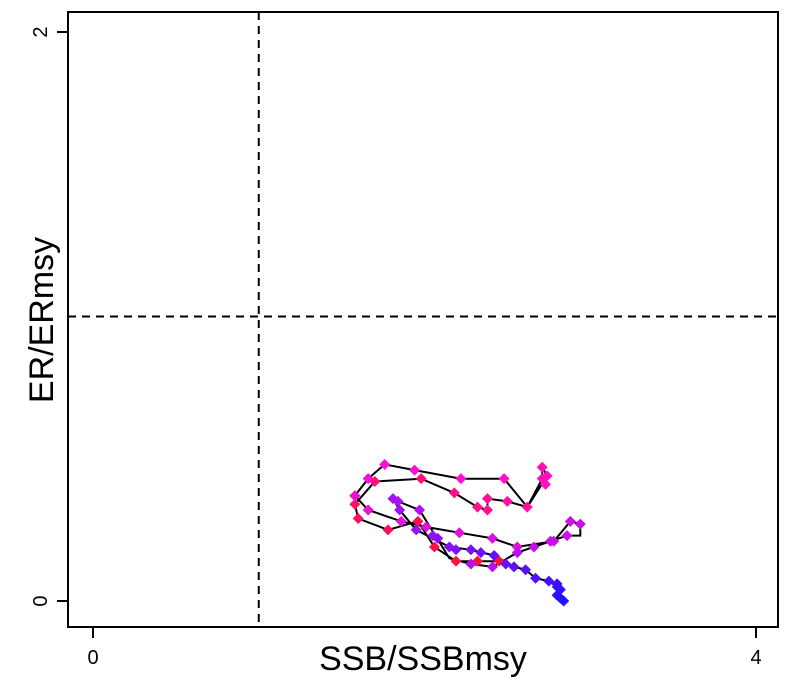 The height and width of the screenshot is (681, 790). What do you see at coordinates (755, 658) in the screenshot?
I see `x-tick-label: 4` at bounding box center [755, 658].